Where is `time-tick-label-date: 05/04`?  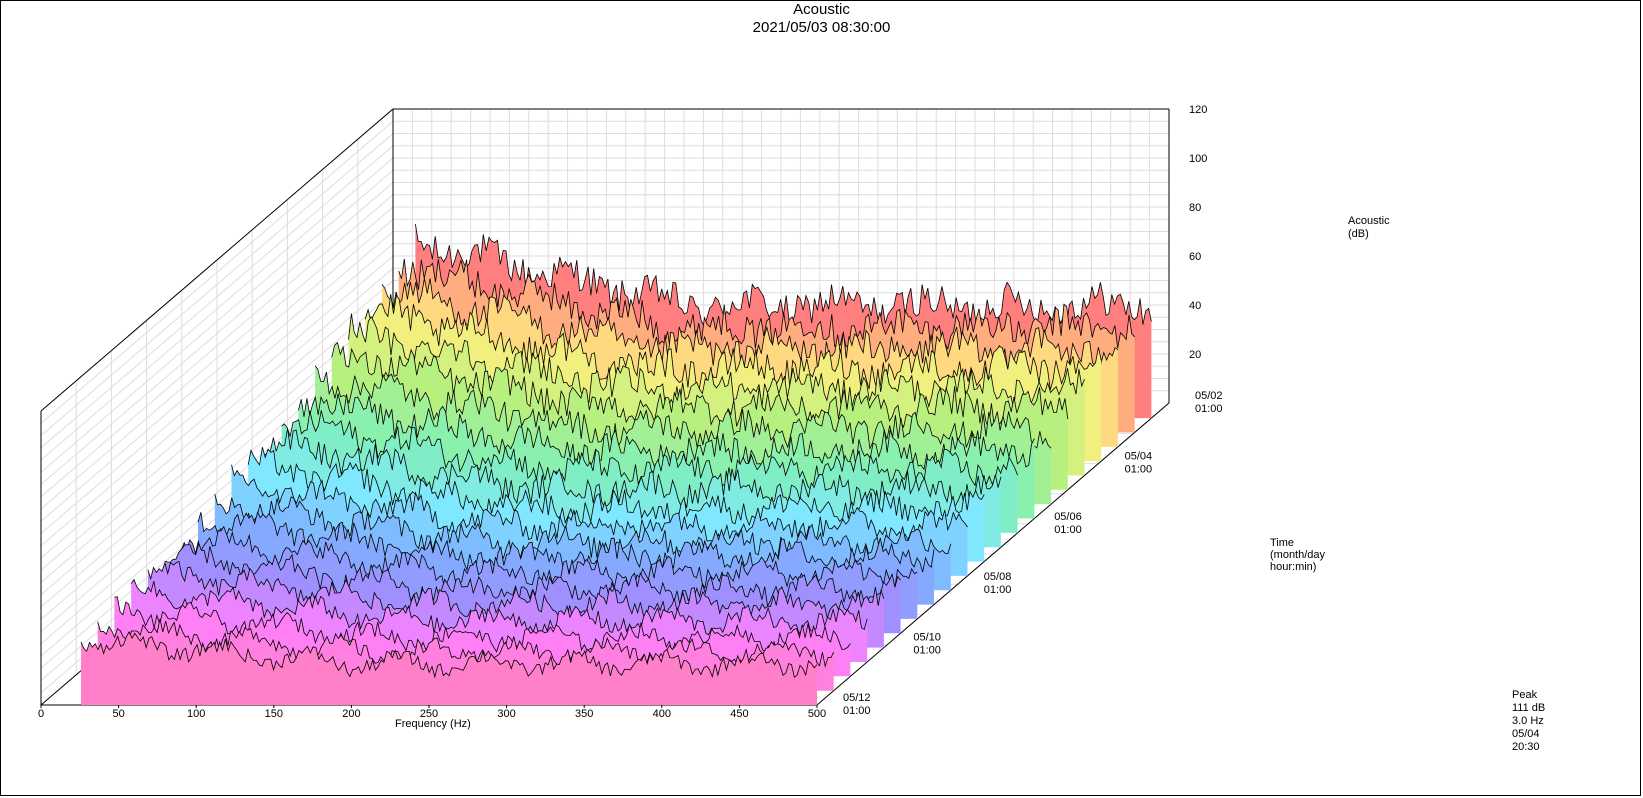
time-tick-label-date: 05/04 is located at coordinates (1139, 456).